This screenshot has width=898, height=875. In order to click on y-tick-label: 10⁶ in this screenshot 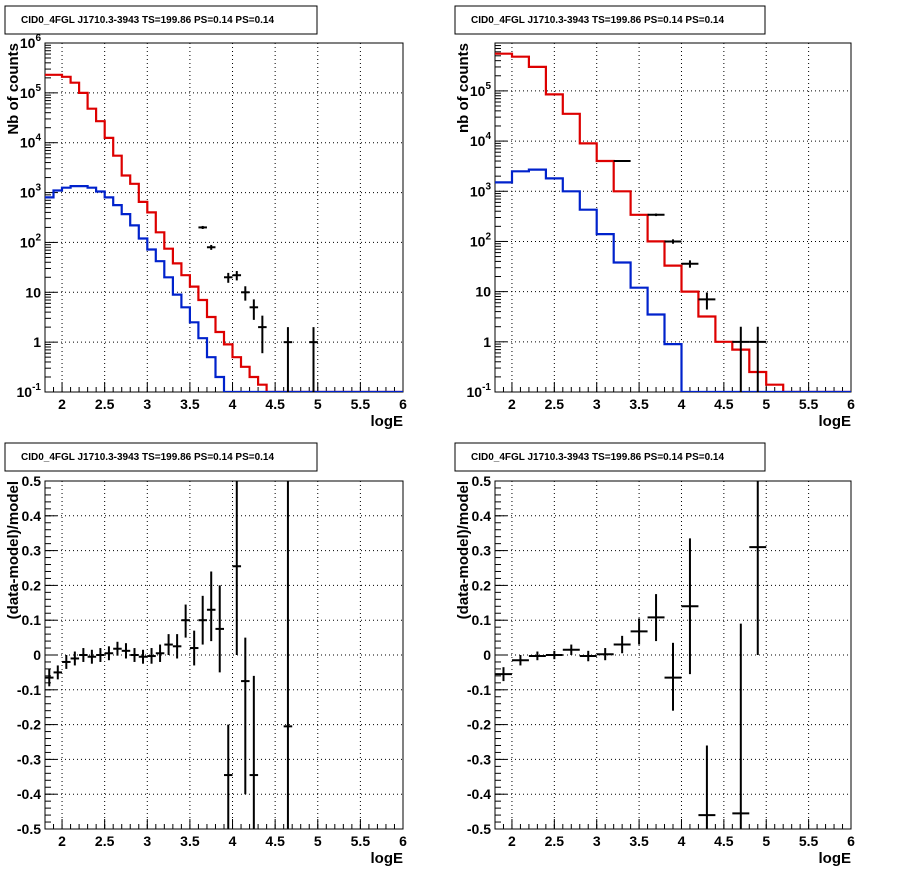, I will do `click(31, 42)`.